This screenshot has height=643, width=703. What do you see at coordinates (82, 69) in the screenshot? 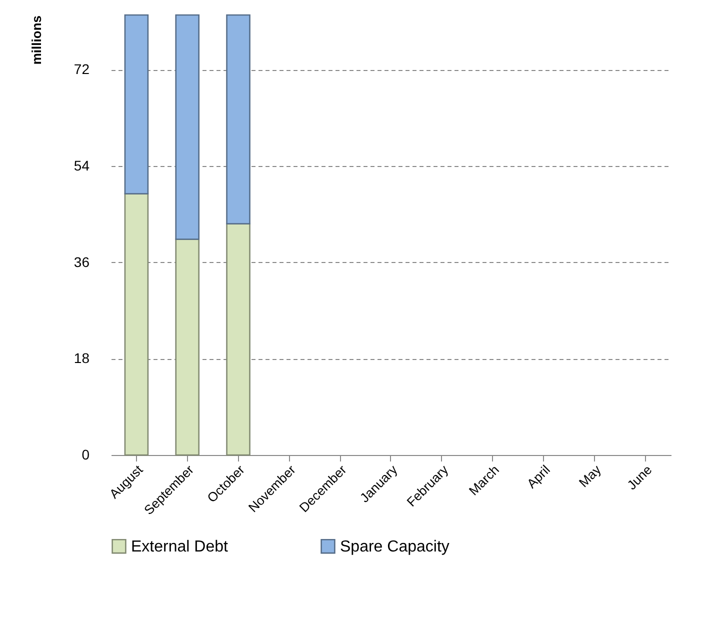
I see `y-tick-label: 72` at bounding box center [82, 69].